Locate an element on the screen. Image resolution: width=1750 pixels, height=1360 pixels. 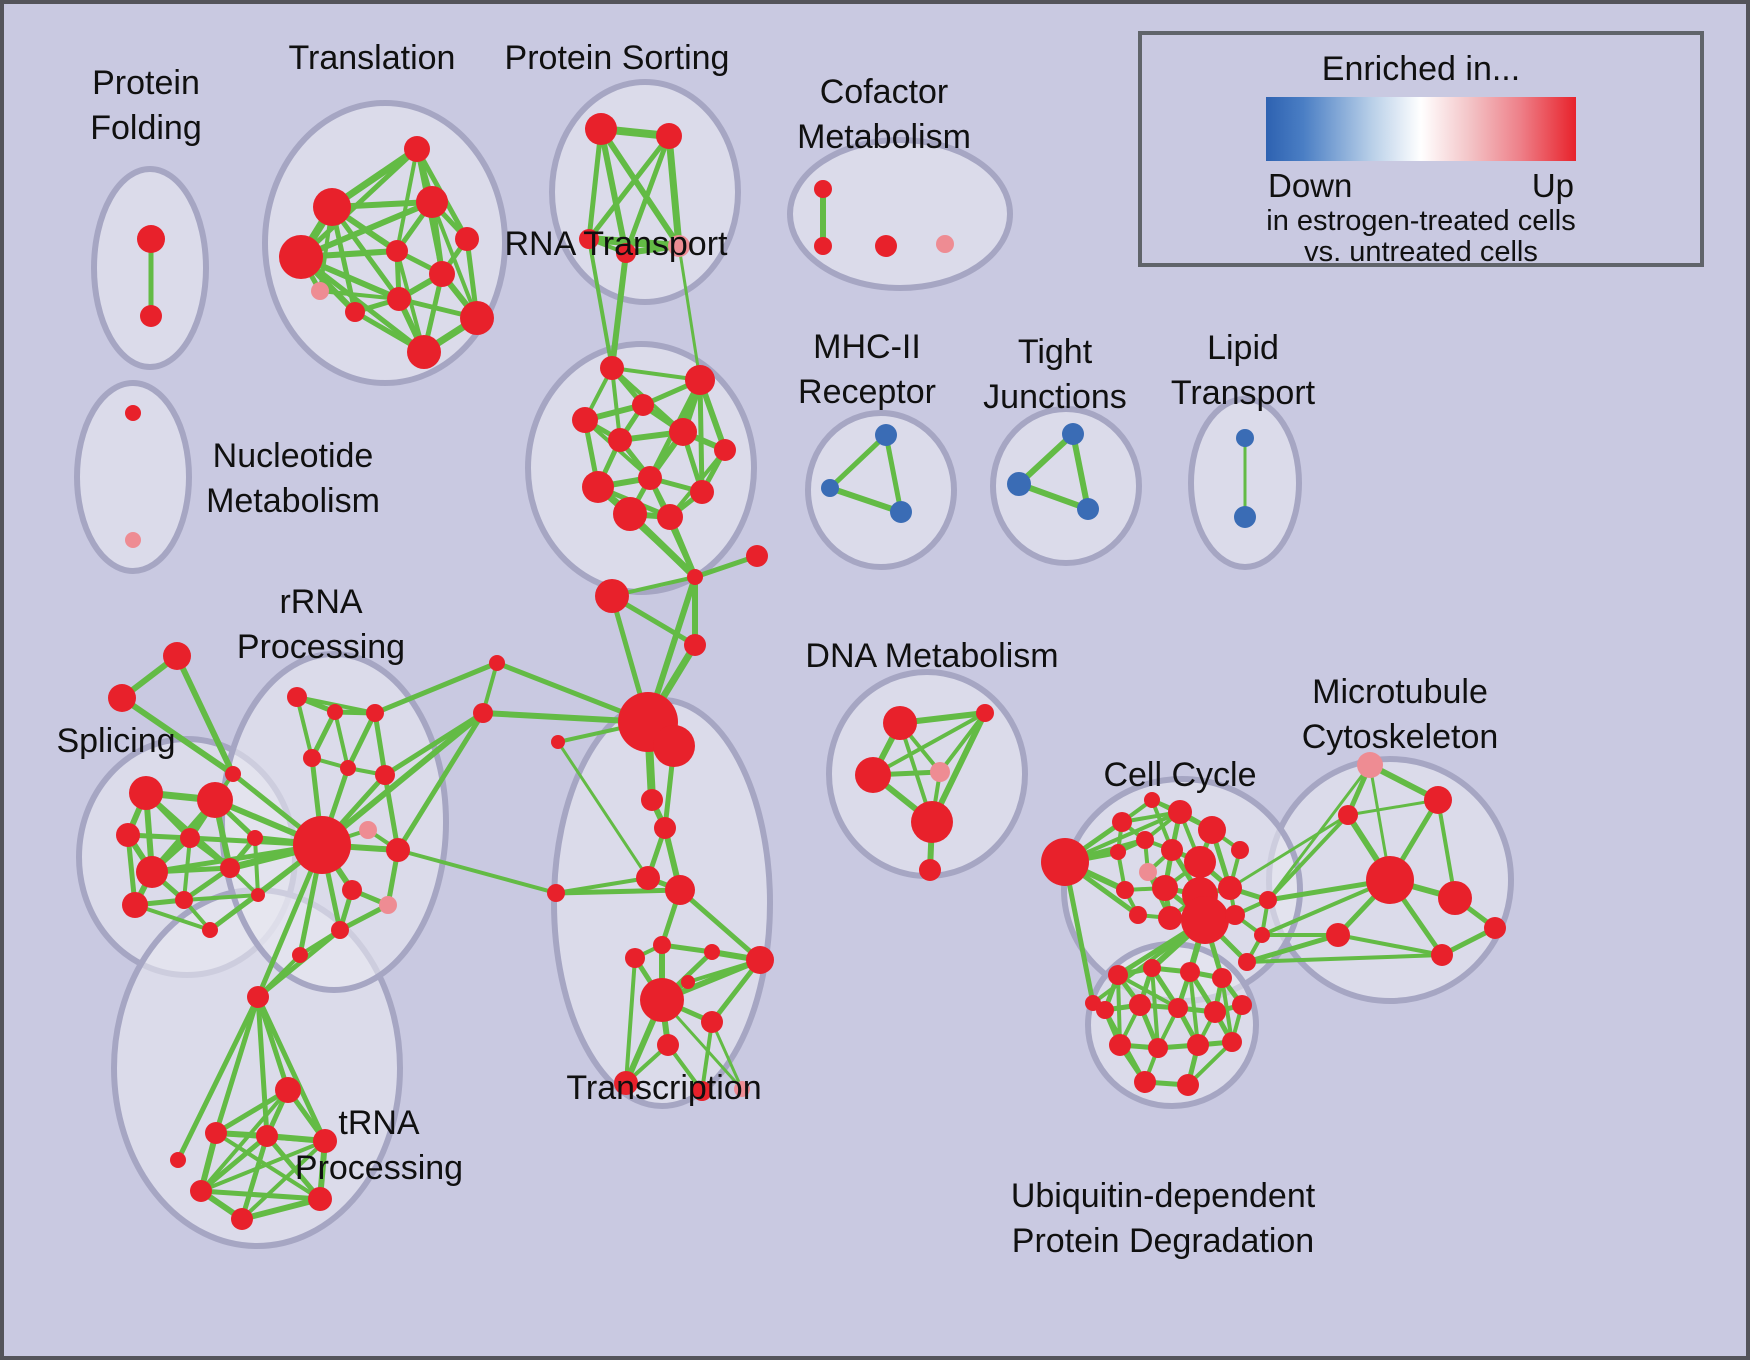
node-l2 is located at coordinates (1245, 517).